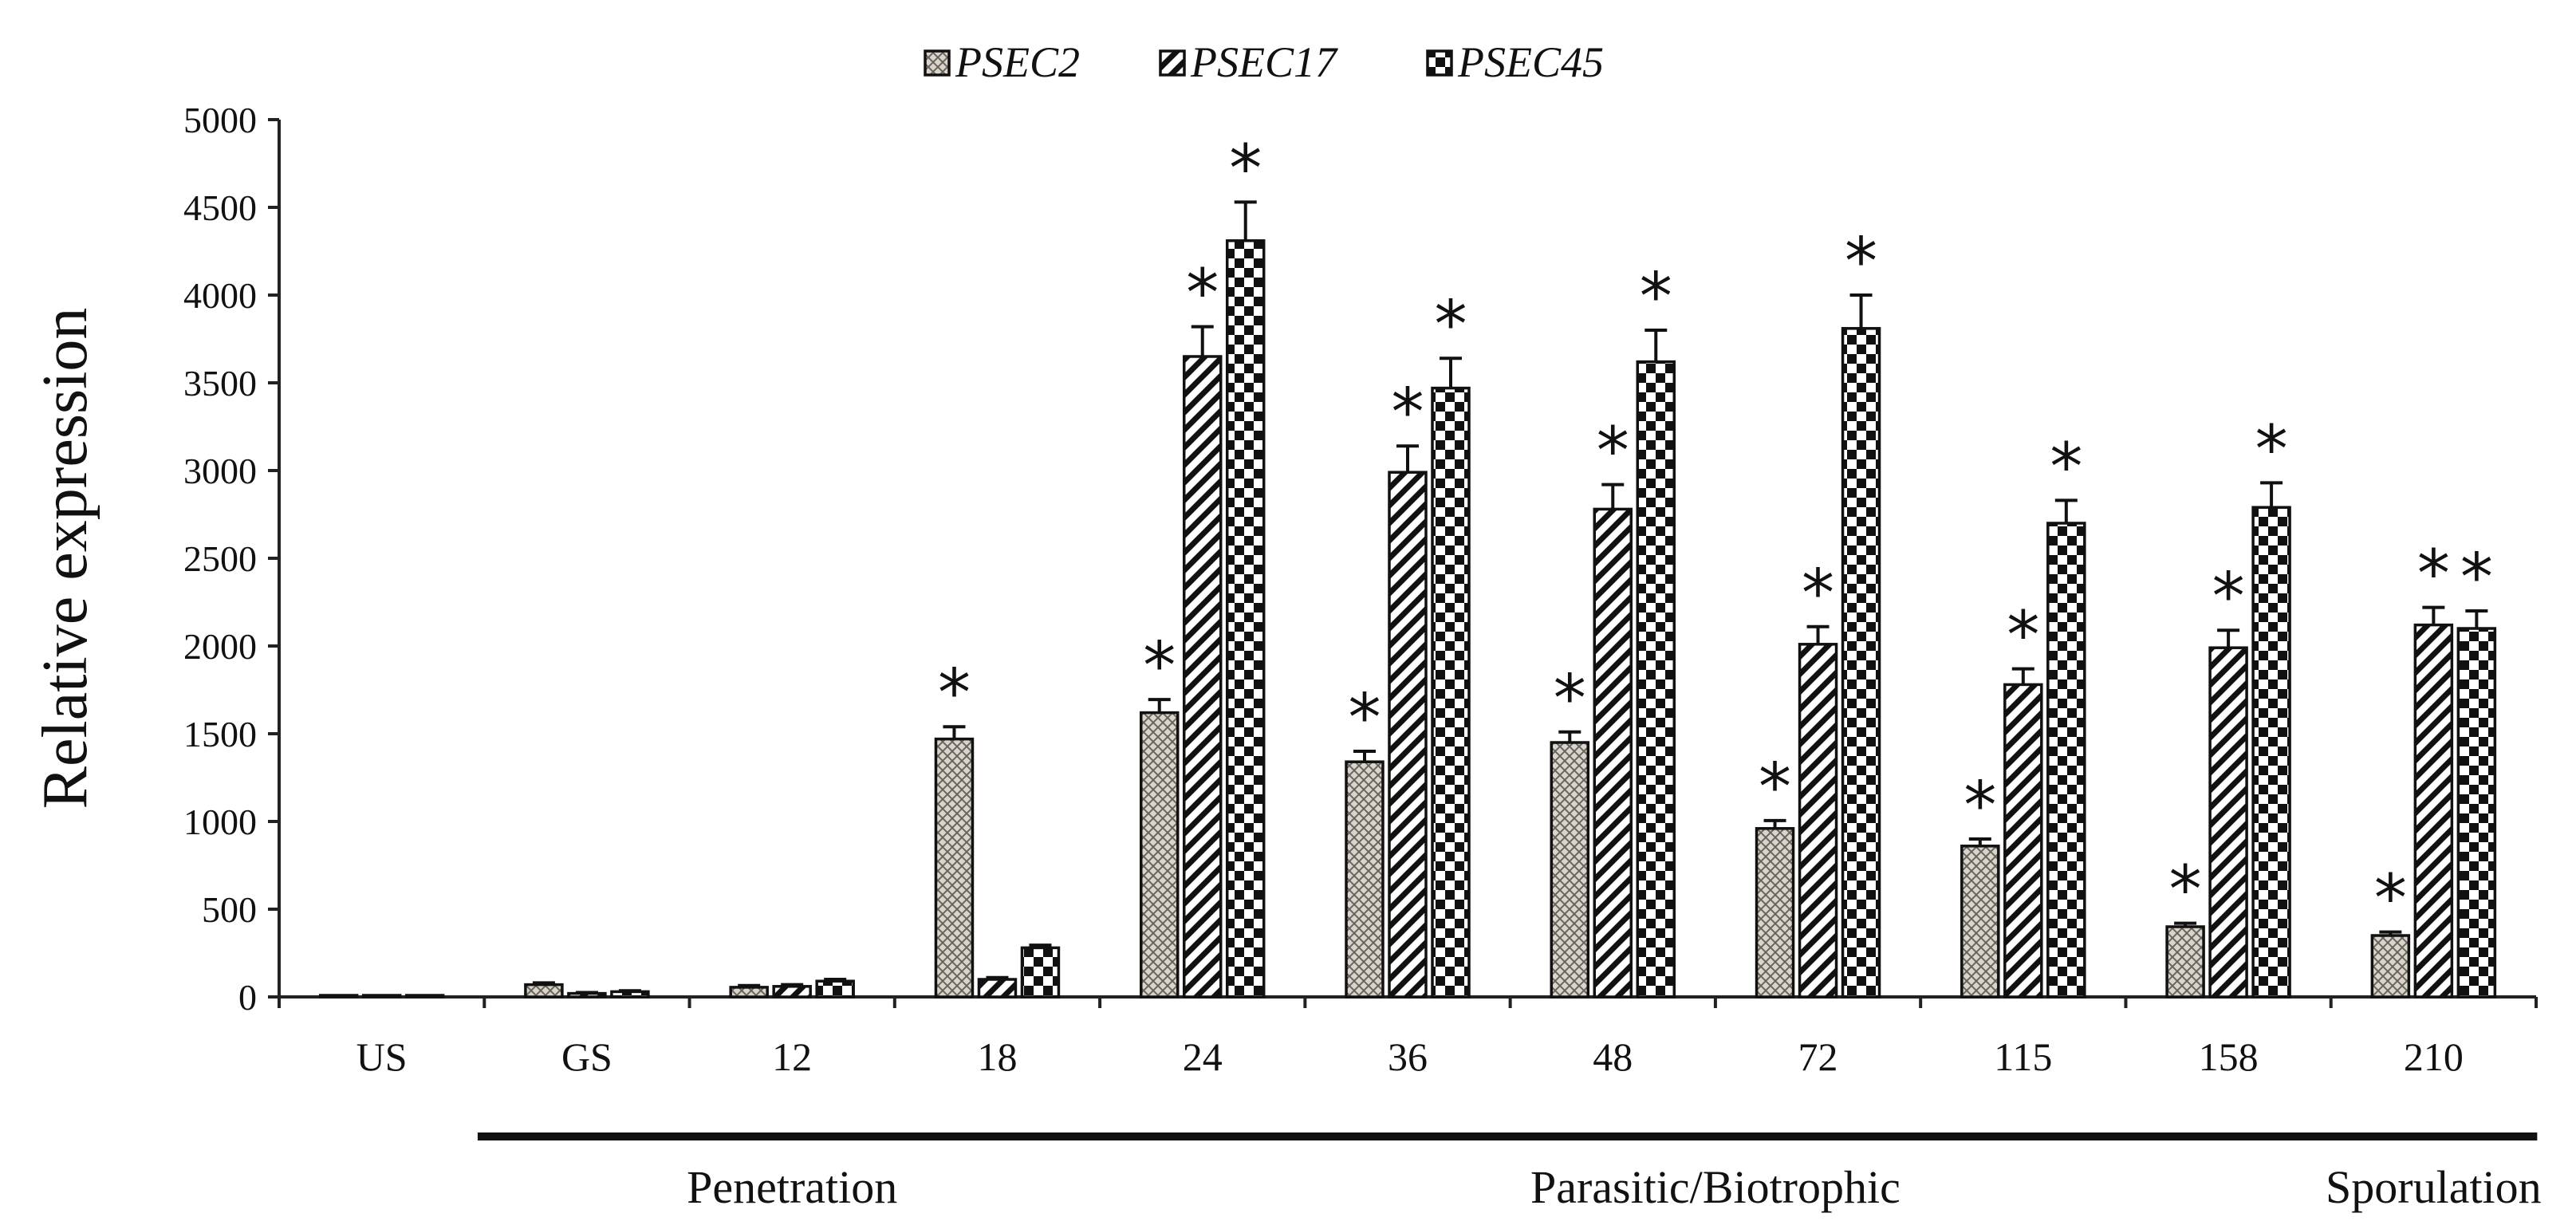 This screenshot has height=1229, width=2576. Describe the element at coordinates (229, 909) in the screenshot. I see `y-tick-label: 500` at that location.